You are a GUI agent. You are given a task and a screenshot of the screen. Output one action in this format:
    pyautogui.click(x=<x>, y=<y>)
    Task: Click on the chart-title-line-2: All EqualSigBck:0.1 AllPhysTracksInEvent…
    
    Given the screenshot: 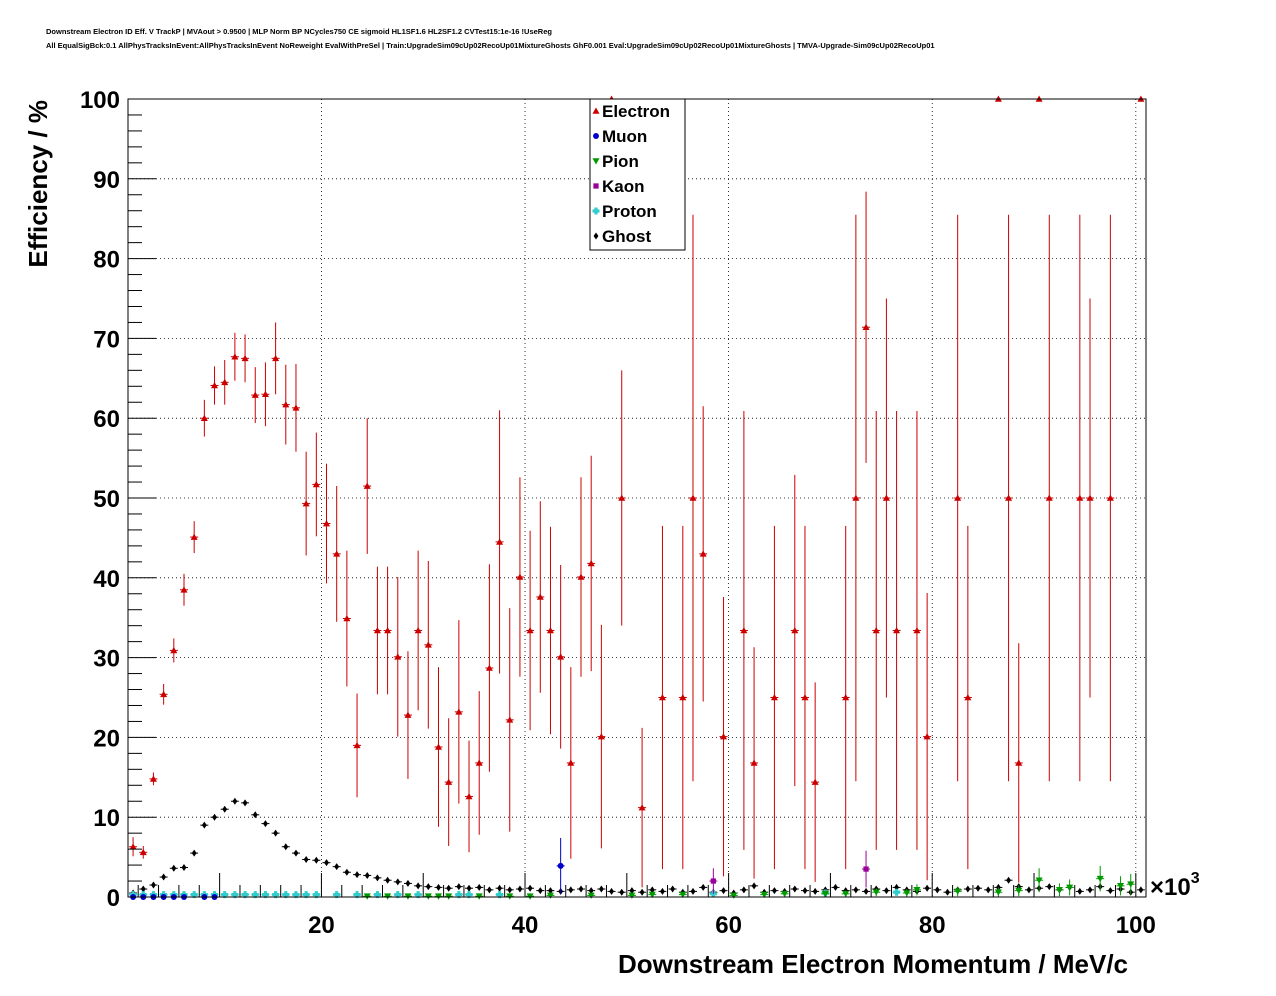 What is the action you would take?
    pyautogui.click(x=490, y=45)
    